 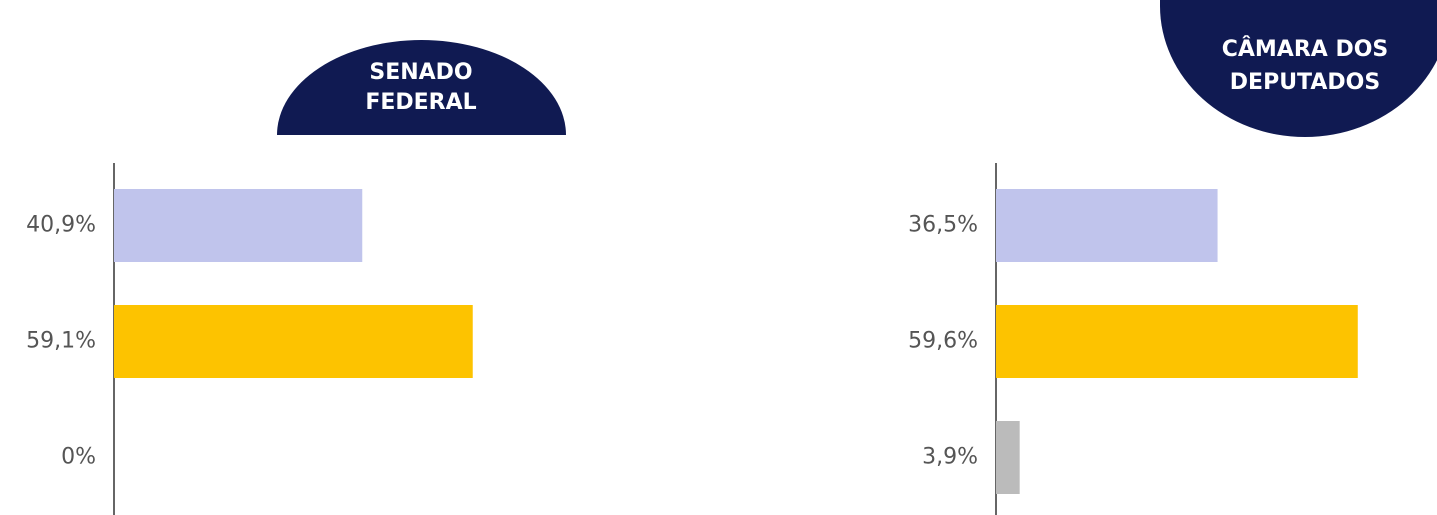 What do you see at coordinates (61, 225) in the screenshot?
I see `value-label: 40,9%` at bounding box center [61, 225].